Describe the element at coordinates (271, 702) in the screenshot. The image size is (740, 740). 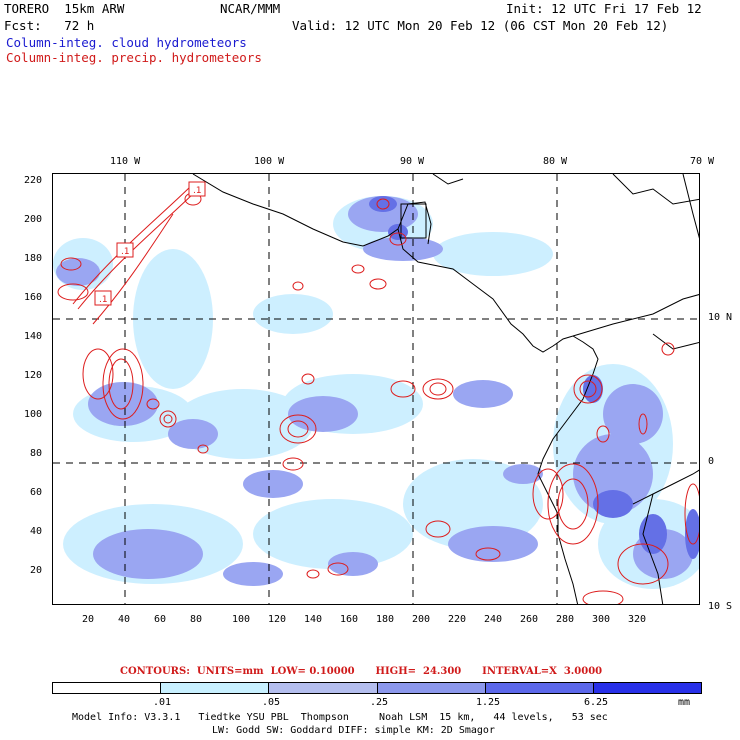
I see `colorbar-label: .05` at that location.